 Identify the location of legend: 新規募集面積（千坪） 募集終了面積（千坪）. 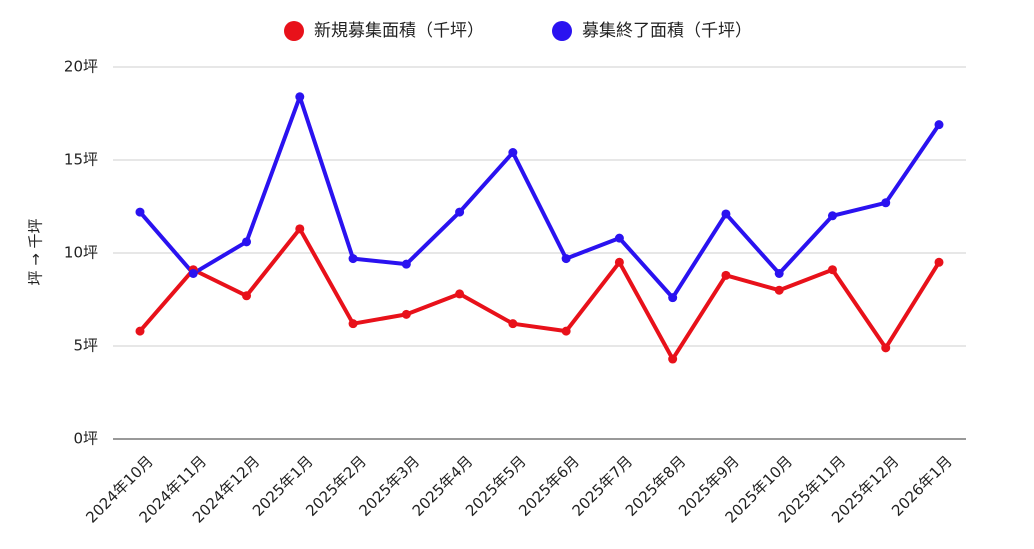
(518, 31).